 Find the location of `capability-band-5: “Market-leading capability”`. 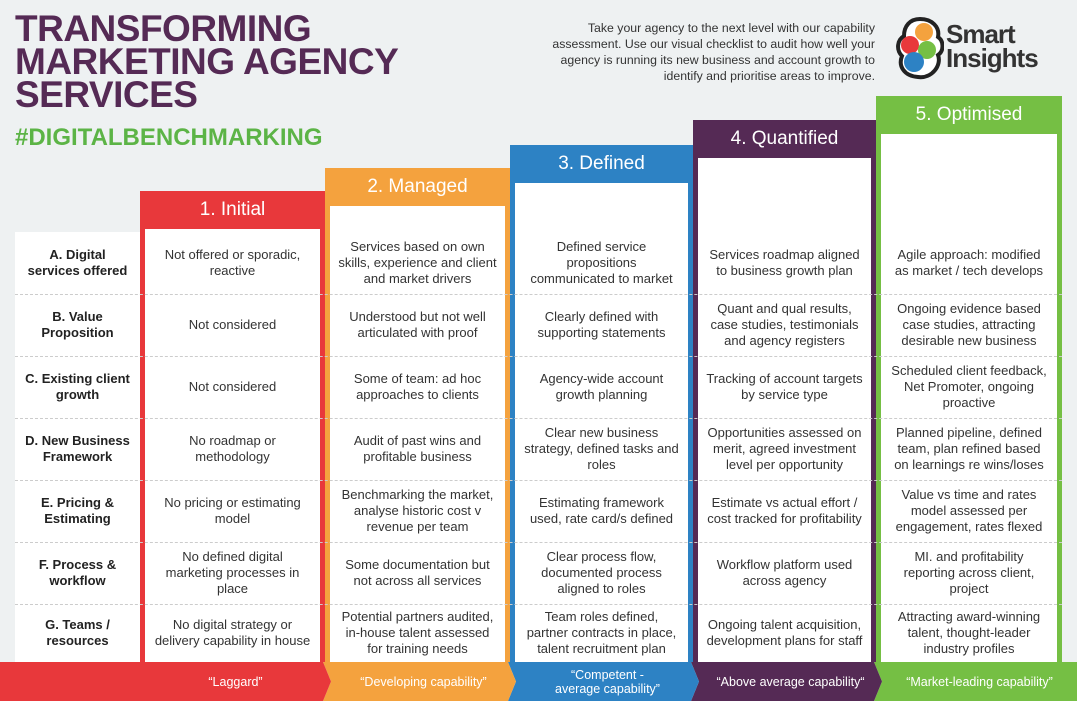

capability-band-5: “Market-leading capability” is located at coordinates (975, 681).